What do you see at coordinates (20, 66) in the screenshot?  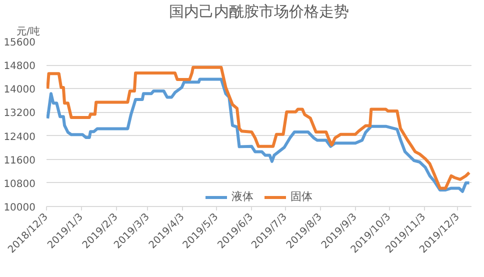 I see `y-tick-label: 14800` at bounding box center [20, 66].